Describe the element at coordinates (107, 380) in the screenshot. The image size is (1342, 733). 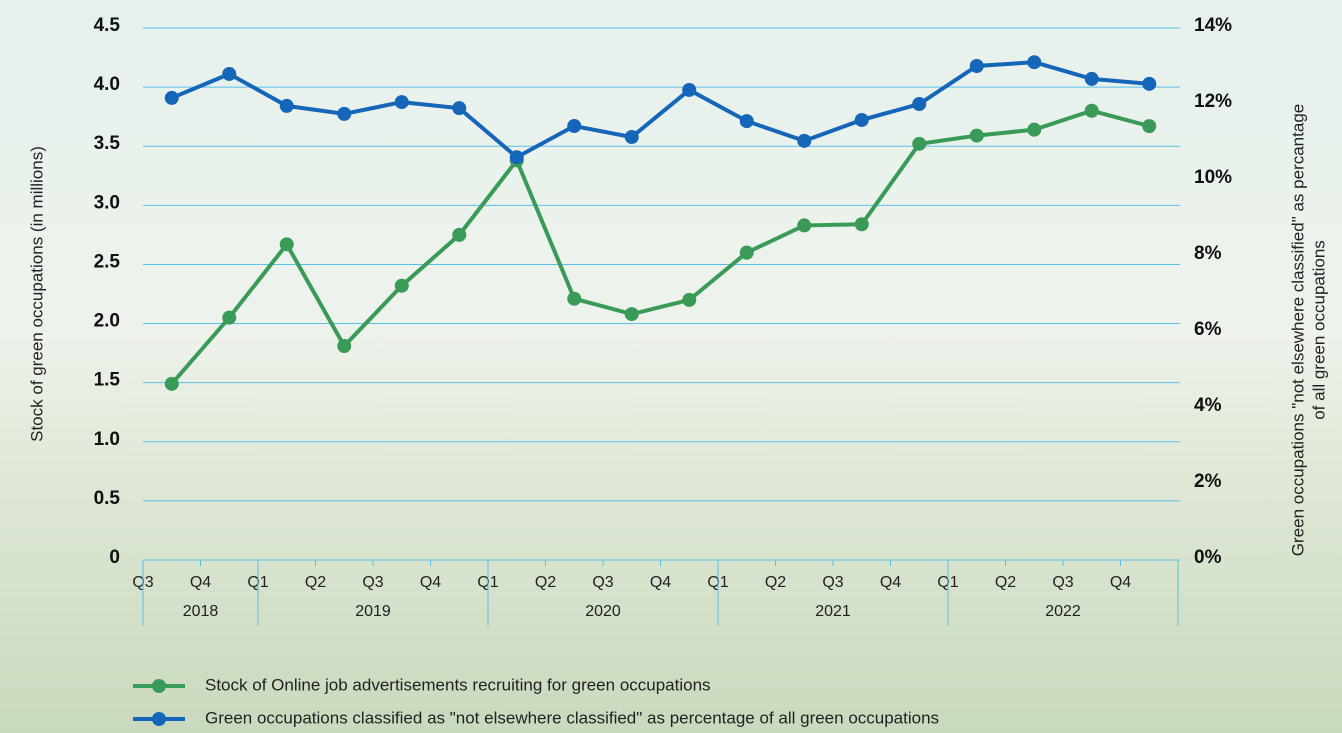
I see `y-tick-label: 1.5` at that location.